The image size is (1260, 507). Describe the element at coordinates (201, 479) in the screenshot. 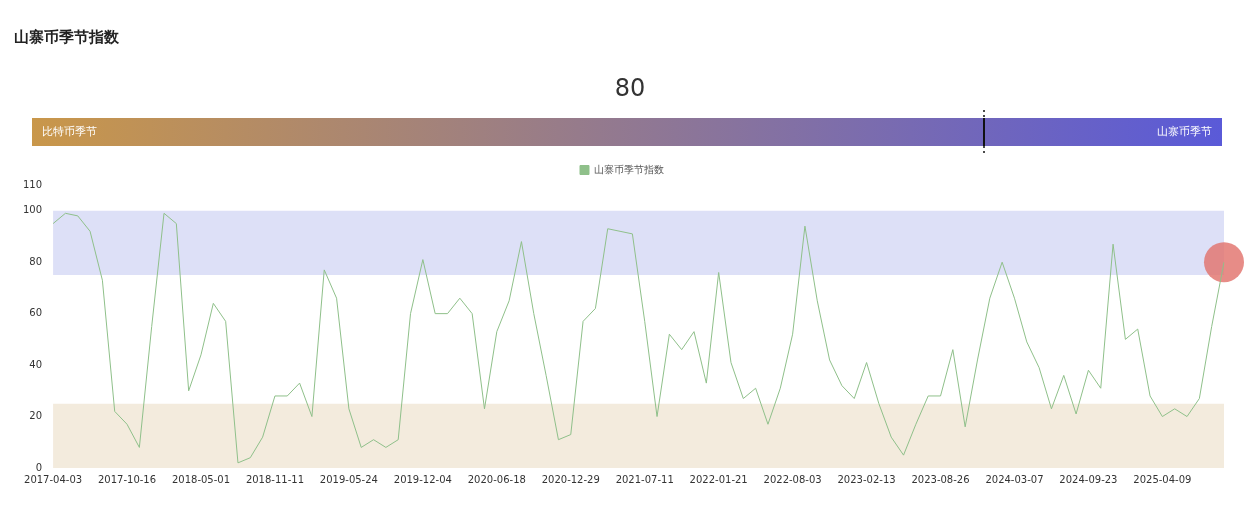

I see `x-tick-label: 2018-05-01` at that location.